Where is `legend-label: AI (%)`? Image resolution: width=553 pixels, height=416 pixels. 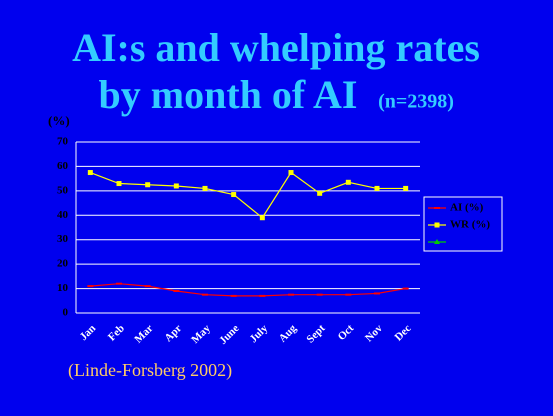 legend-label: AI (%) is located at coordinates (467, 208).